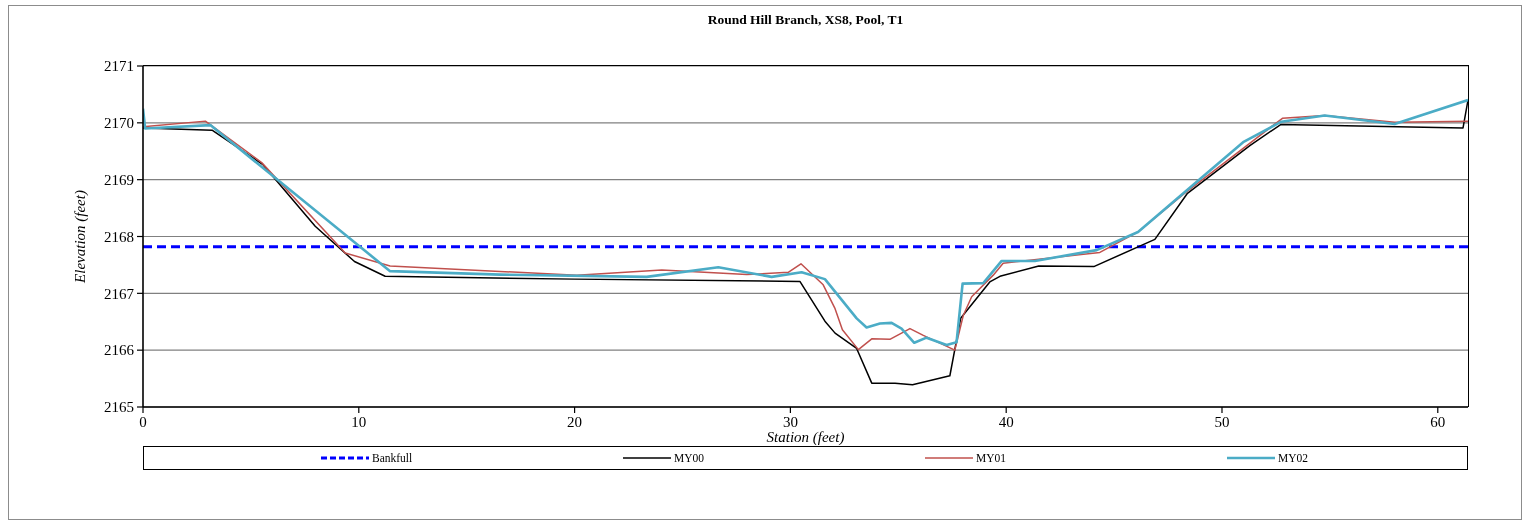  What do you see at coordinates (790, 421) in the screenshot?
I see `x-tick-label: 30` at bounding box center [790, 421].